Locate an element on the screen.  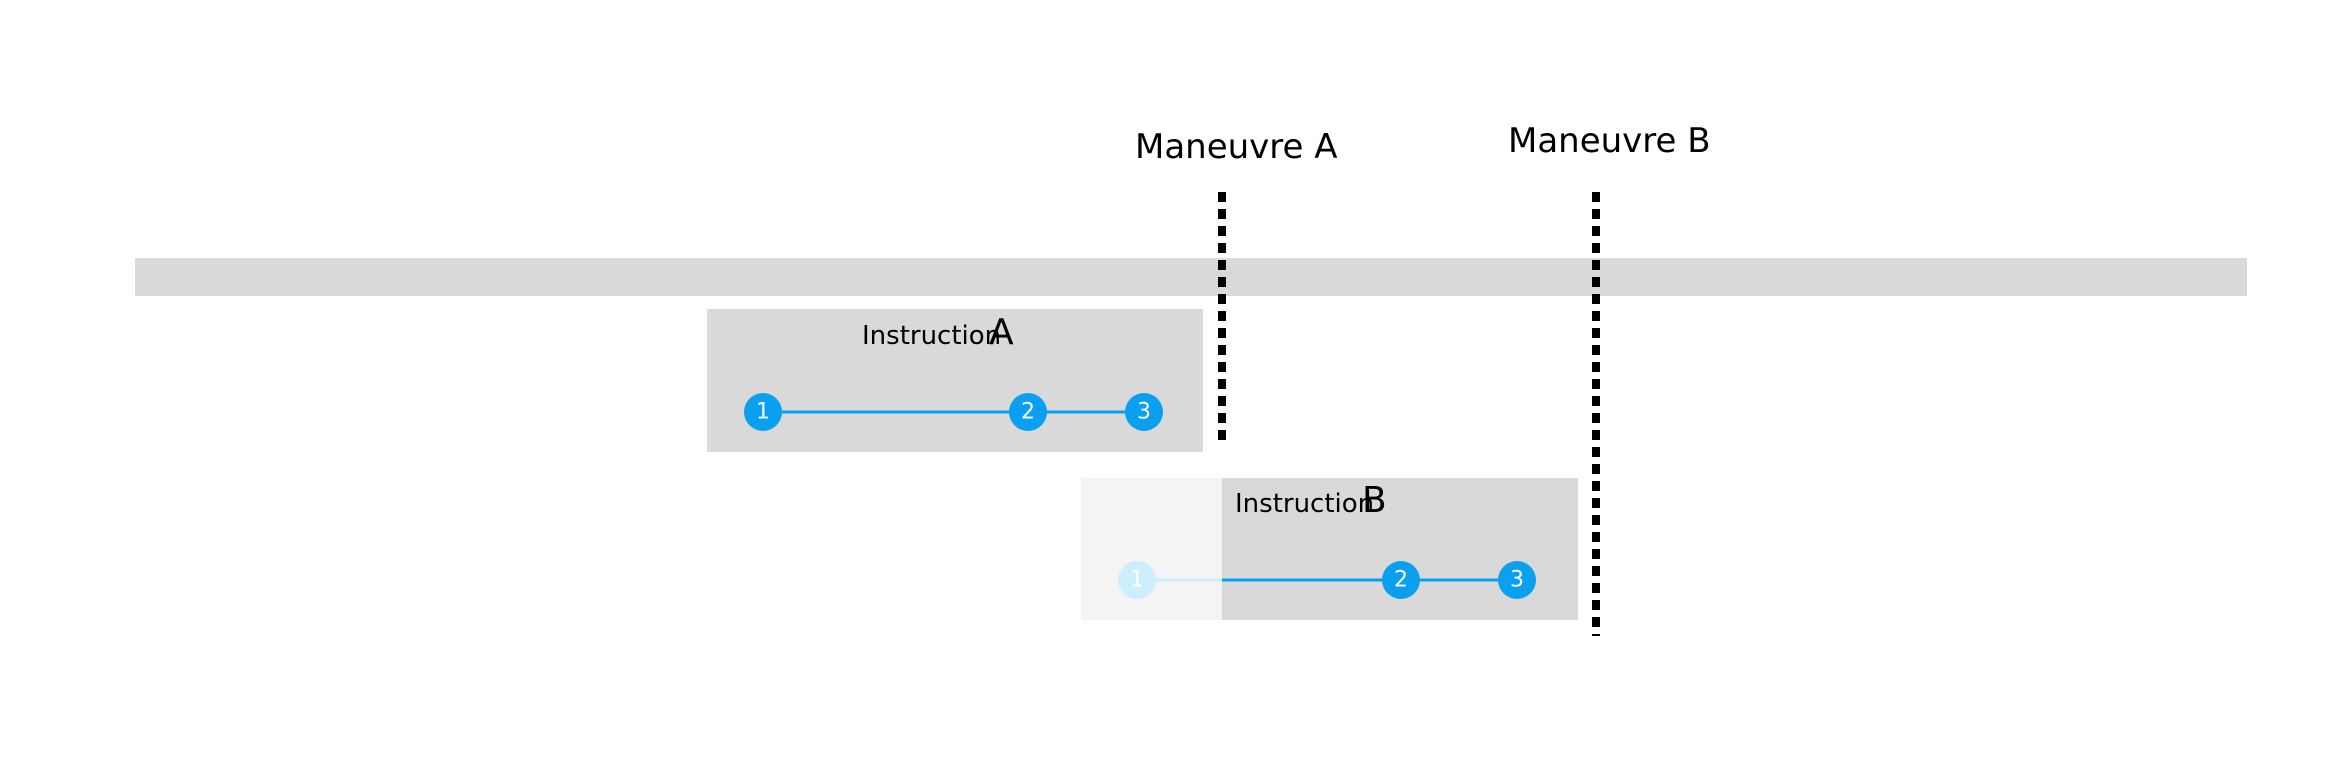
maneuver-a: Maneuvre A is located at coordinates (1236, 284).